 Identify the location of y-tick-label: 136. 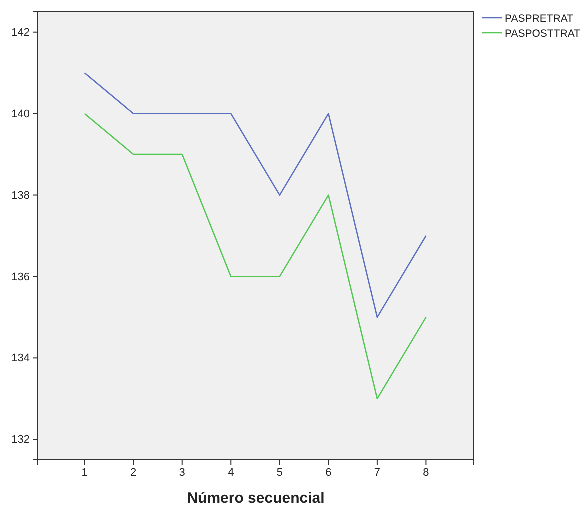
(21, 277).